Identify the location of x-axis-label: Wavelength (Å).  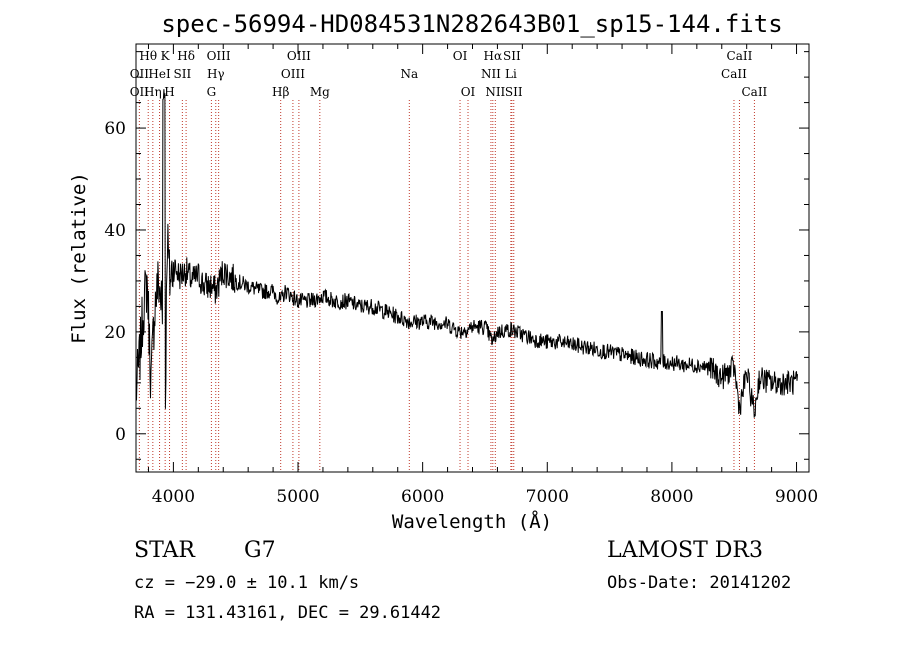
(472, 521).